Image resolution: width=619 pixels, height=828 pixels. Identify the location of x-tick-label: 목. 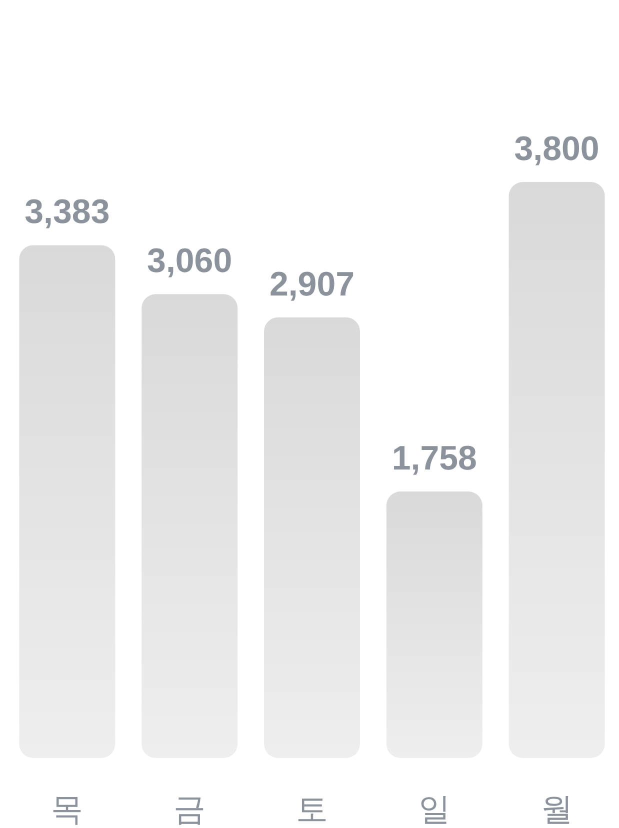
(67, 809).